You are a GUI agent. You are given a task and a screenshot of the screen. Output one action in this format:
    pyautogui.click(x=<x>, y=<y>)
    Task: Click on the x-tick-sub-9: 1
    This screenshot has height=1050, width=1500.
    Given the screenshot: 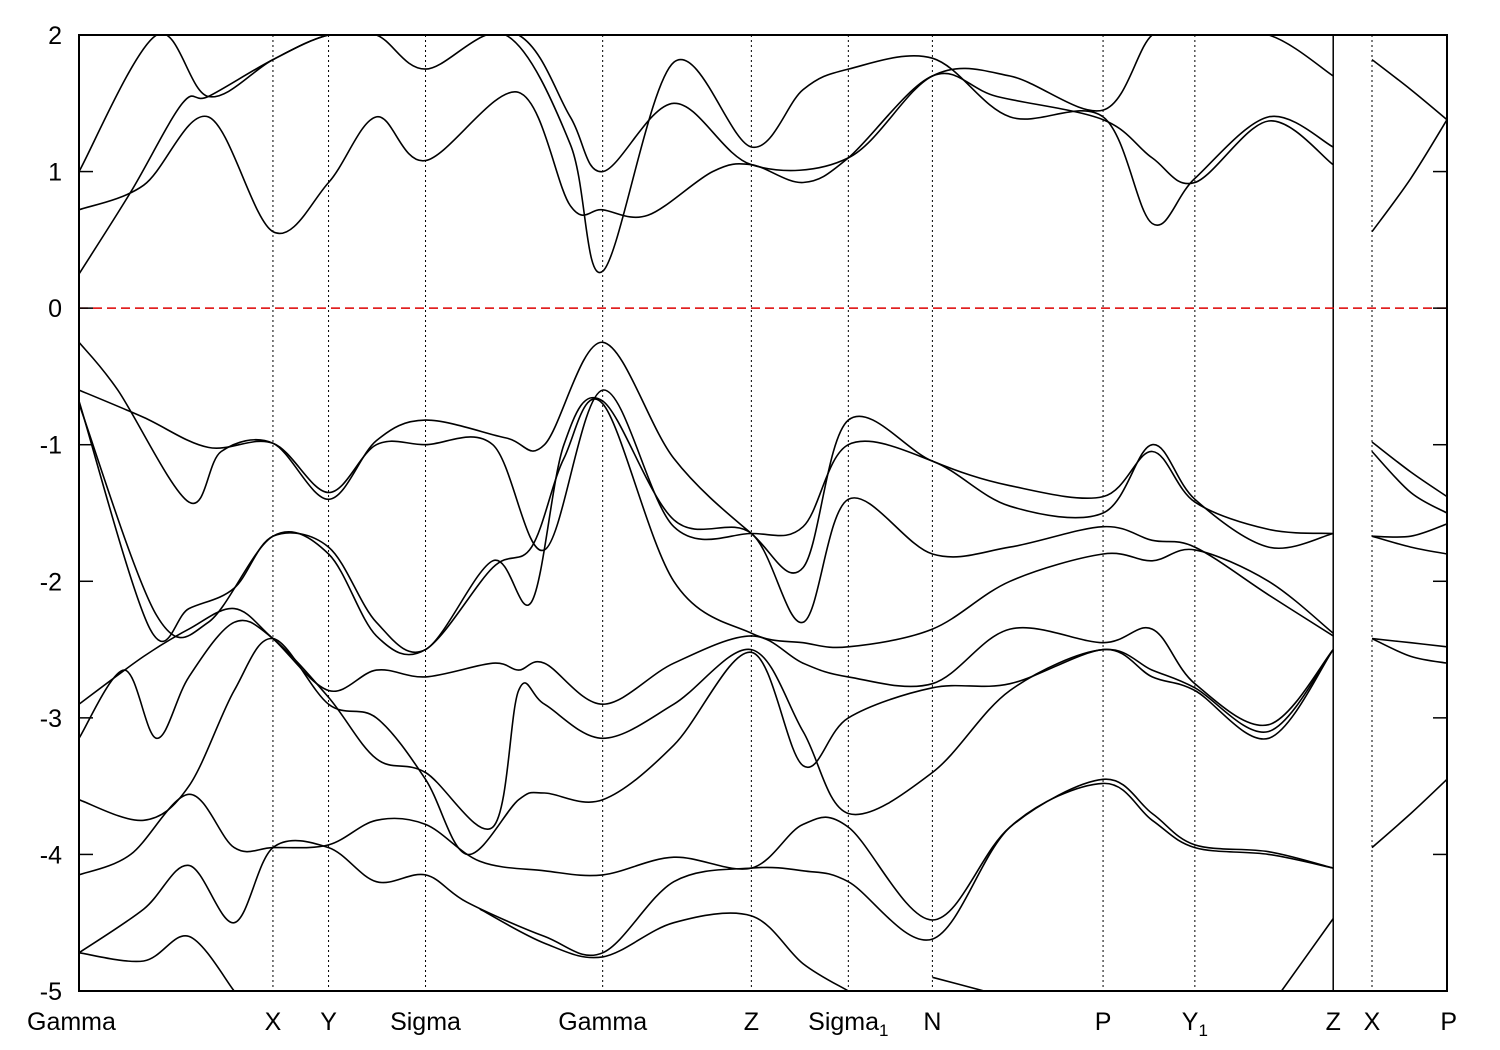 What is the action you would take?
    pyautogui.click(x=1202, y=1030)
    